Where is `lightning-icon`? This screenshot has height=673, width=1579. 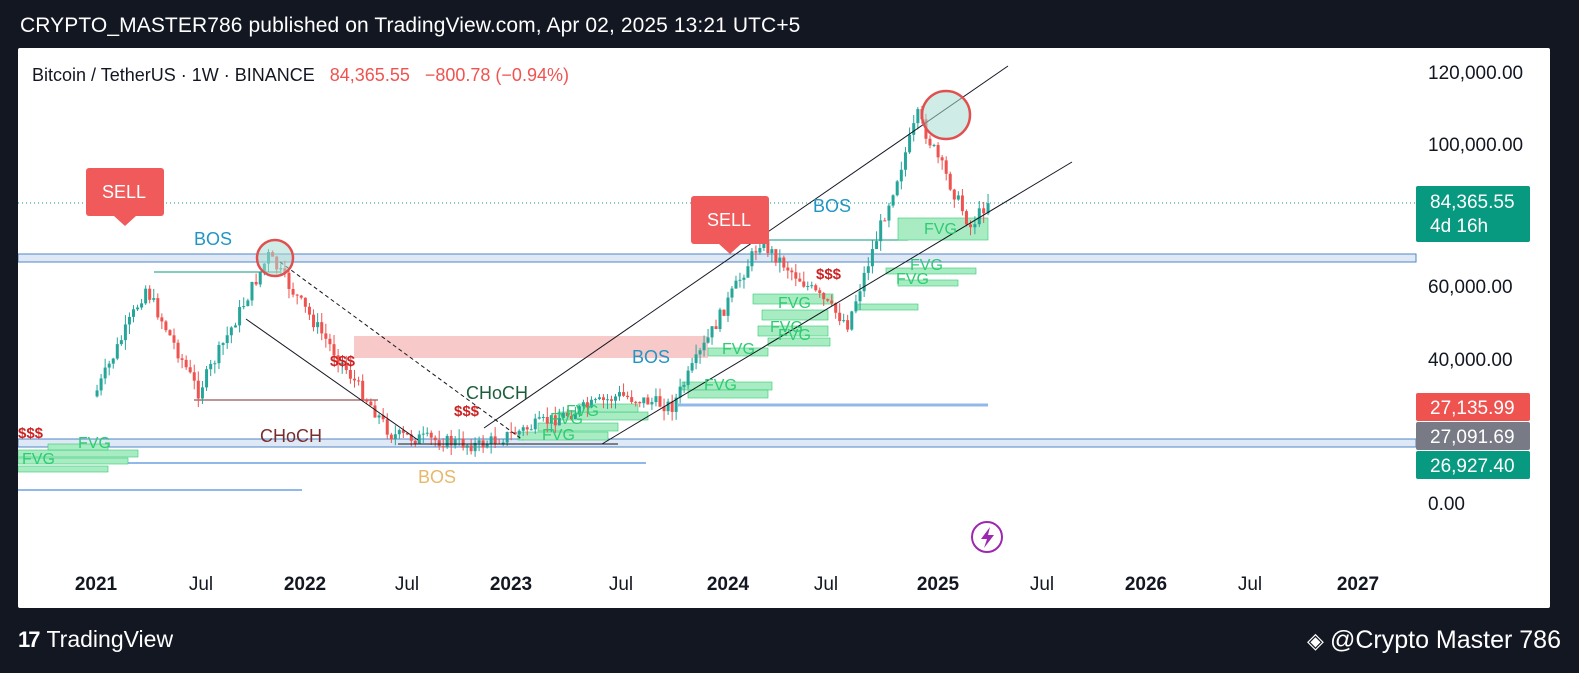
lightning-icon is located at coordinates (987, 537).